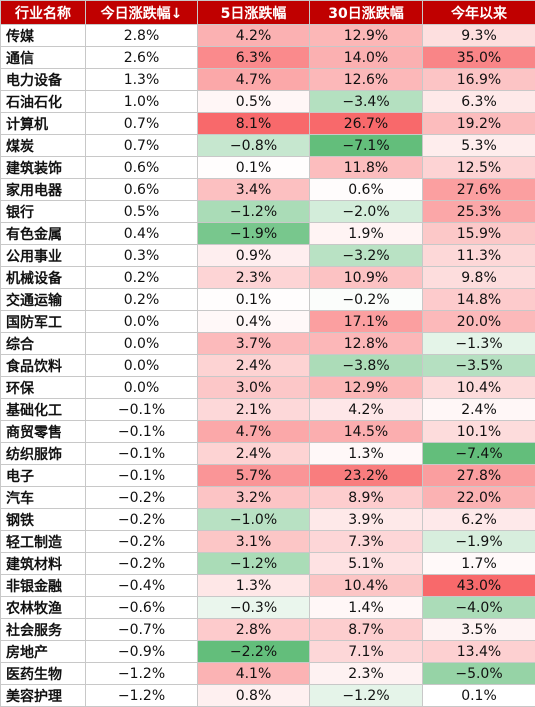 The width and height of the screenshot is (535, 707). I want to click on today-change-cell: −0.1%, so click(142, 410).